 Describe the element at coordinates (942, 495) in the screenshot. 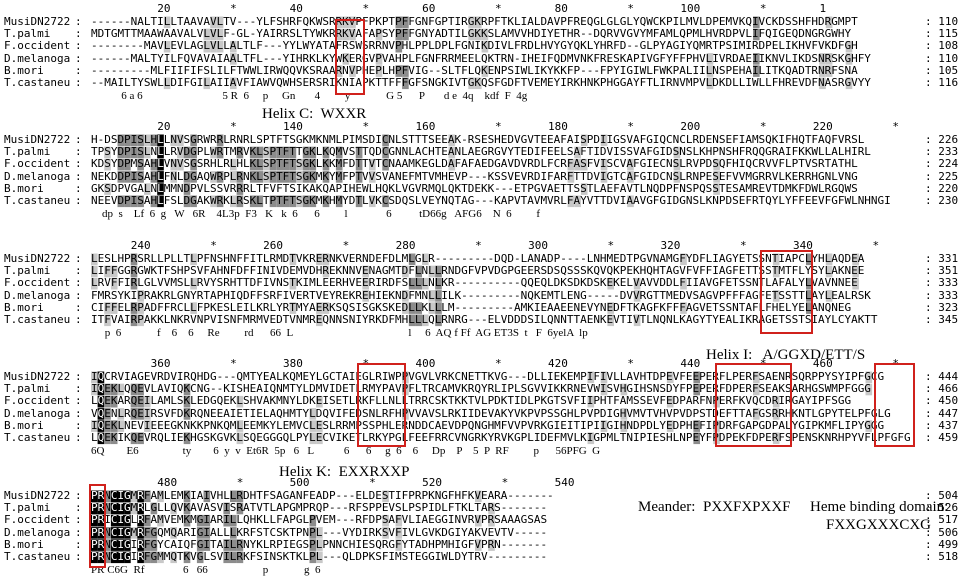

I see `row-end-position: : 504` at that location.